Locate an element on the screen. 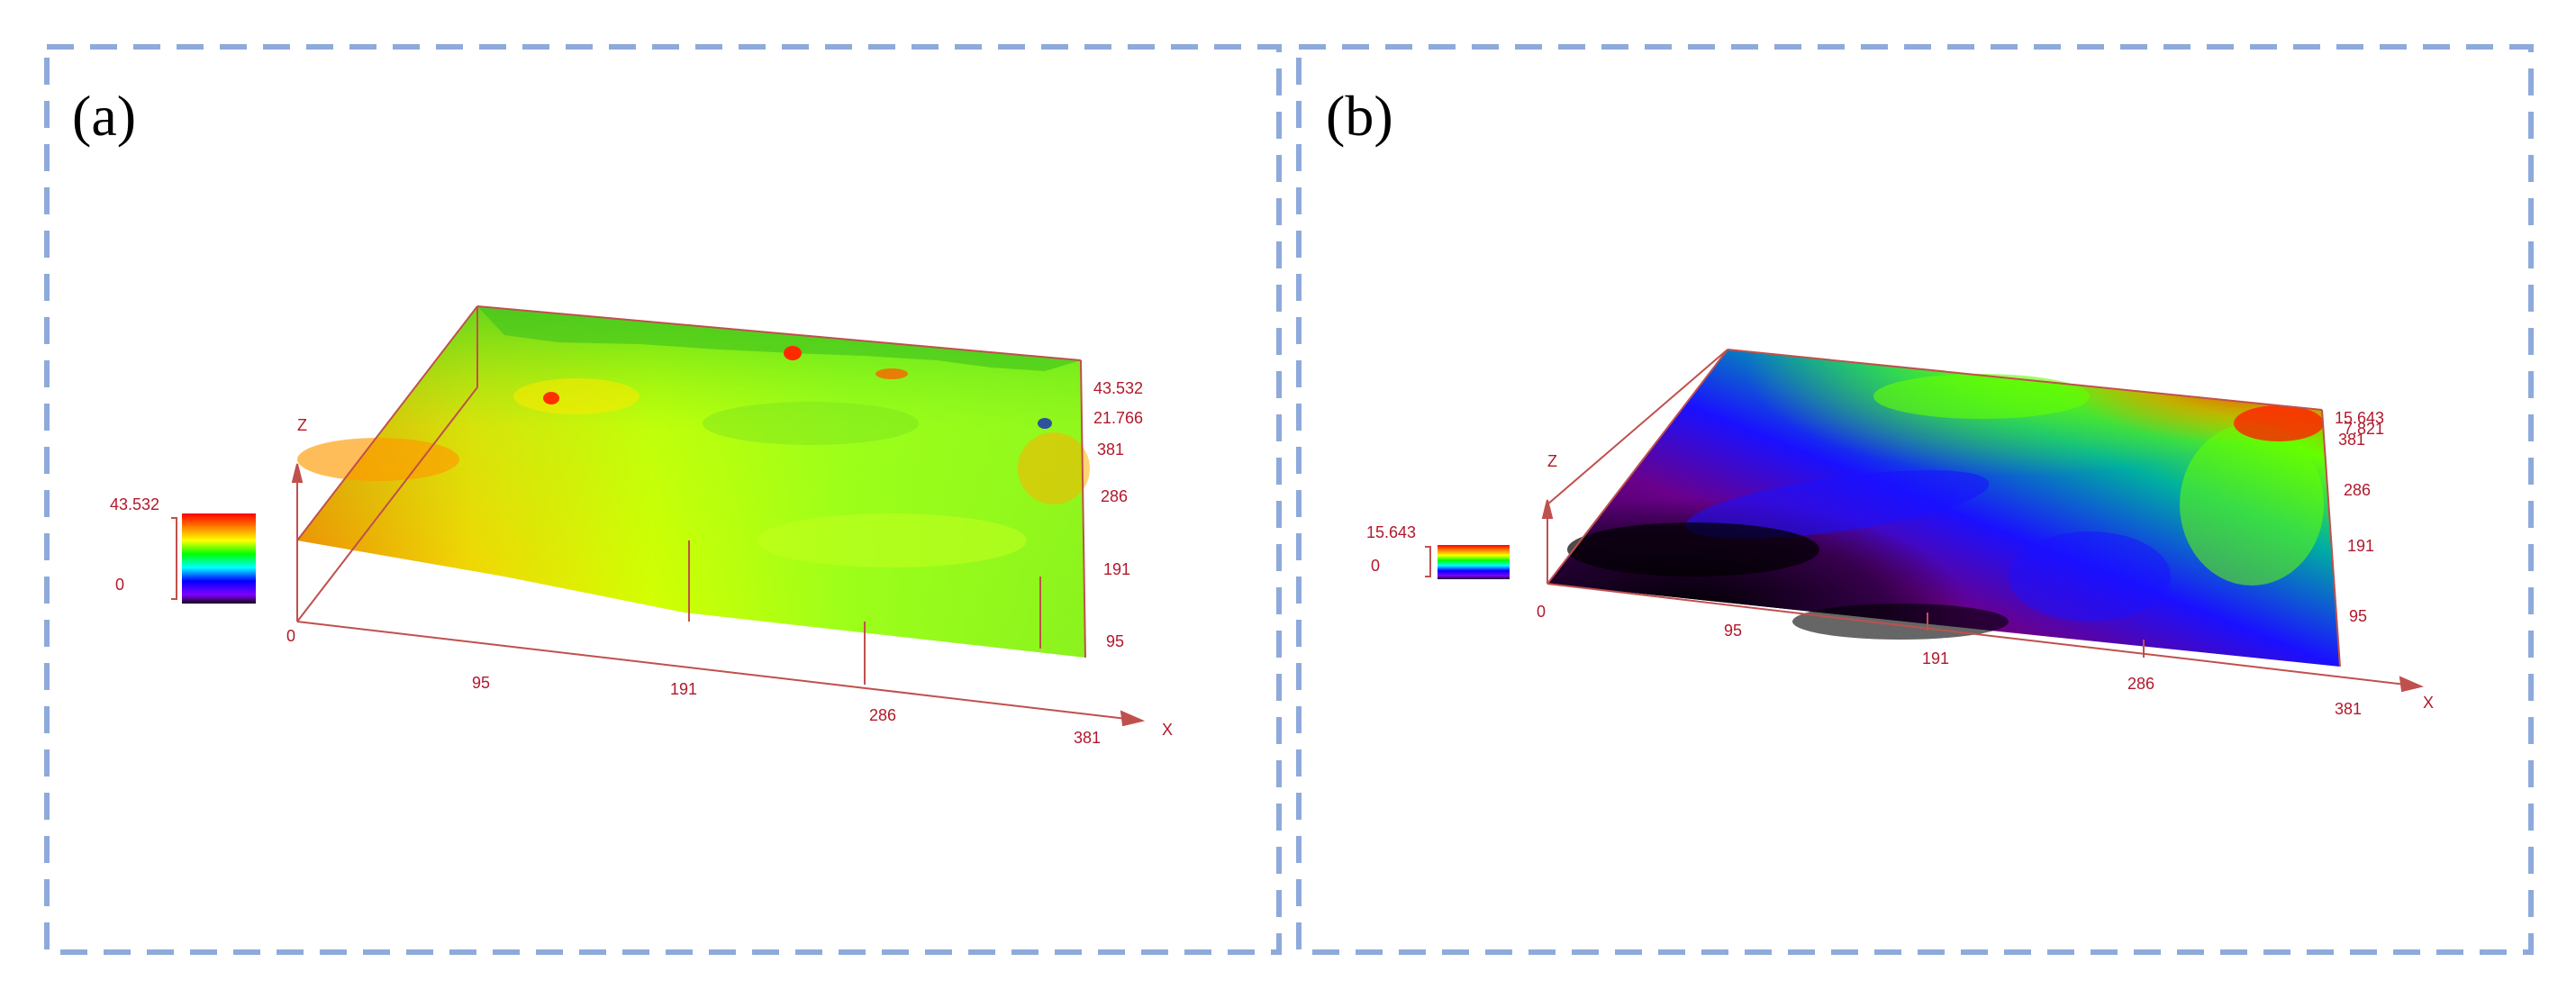 Image resolution: width=2576 pixels, height=999 pixels. z-tick-labels-b: 15.643 7.821 is located at coordinates (2359, 423).